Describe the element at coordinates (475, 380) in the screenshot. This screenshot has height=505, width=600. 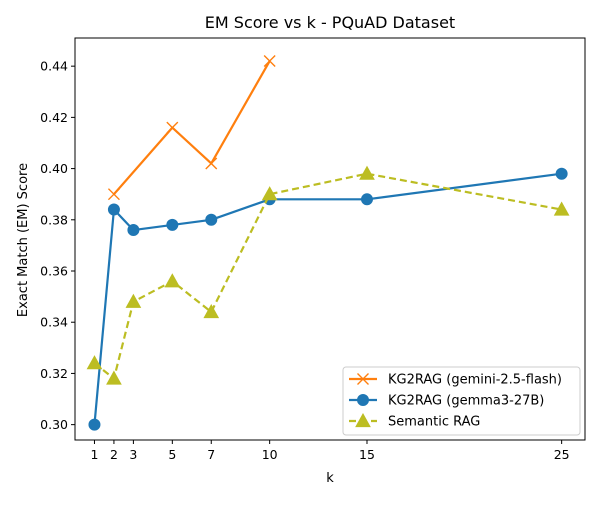
I see `legend-label: KG2RAG (gemini-2.5-flash)` at that location.